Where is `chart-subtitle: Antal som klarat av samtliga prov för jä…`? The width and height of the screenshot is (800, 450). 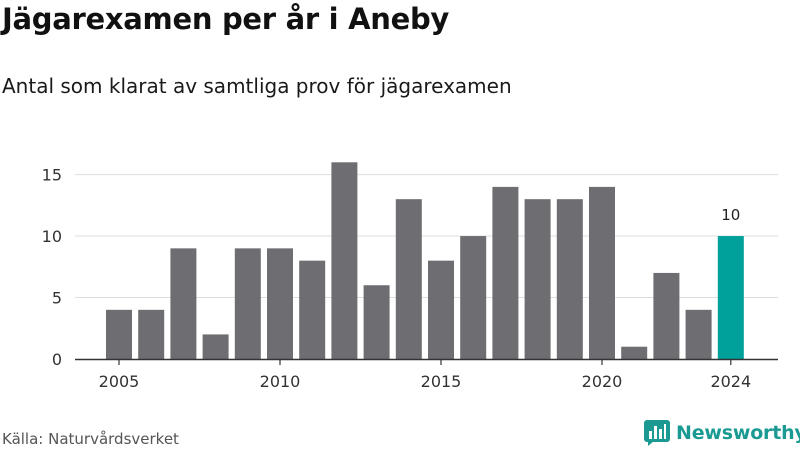 chart-subtitle: Antal som klarat av samtliga prov för jä… is located at coordinates (257, 86).